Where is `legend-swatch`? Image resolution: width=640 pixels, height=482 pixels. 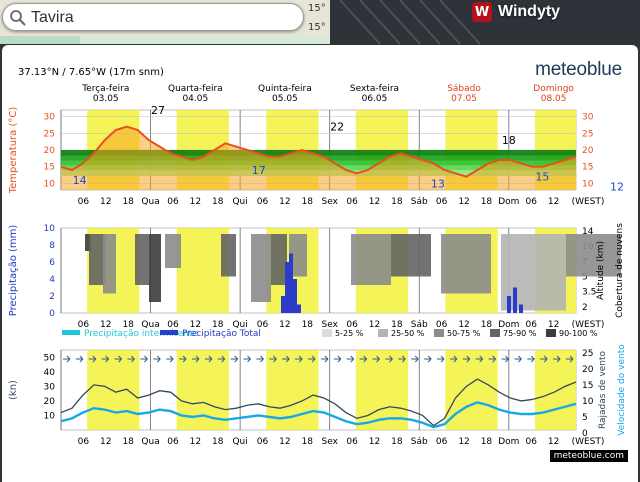 legend-swatch is located at coordinates (71, 332).